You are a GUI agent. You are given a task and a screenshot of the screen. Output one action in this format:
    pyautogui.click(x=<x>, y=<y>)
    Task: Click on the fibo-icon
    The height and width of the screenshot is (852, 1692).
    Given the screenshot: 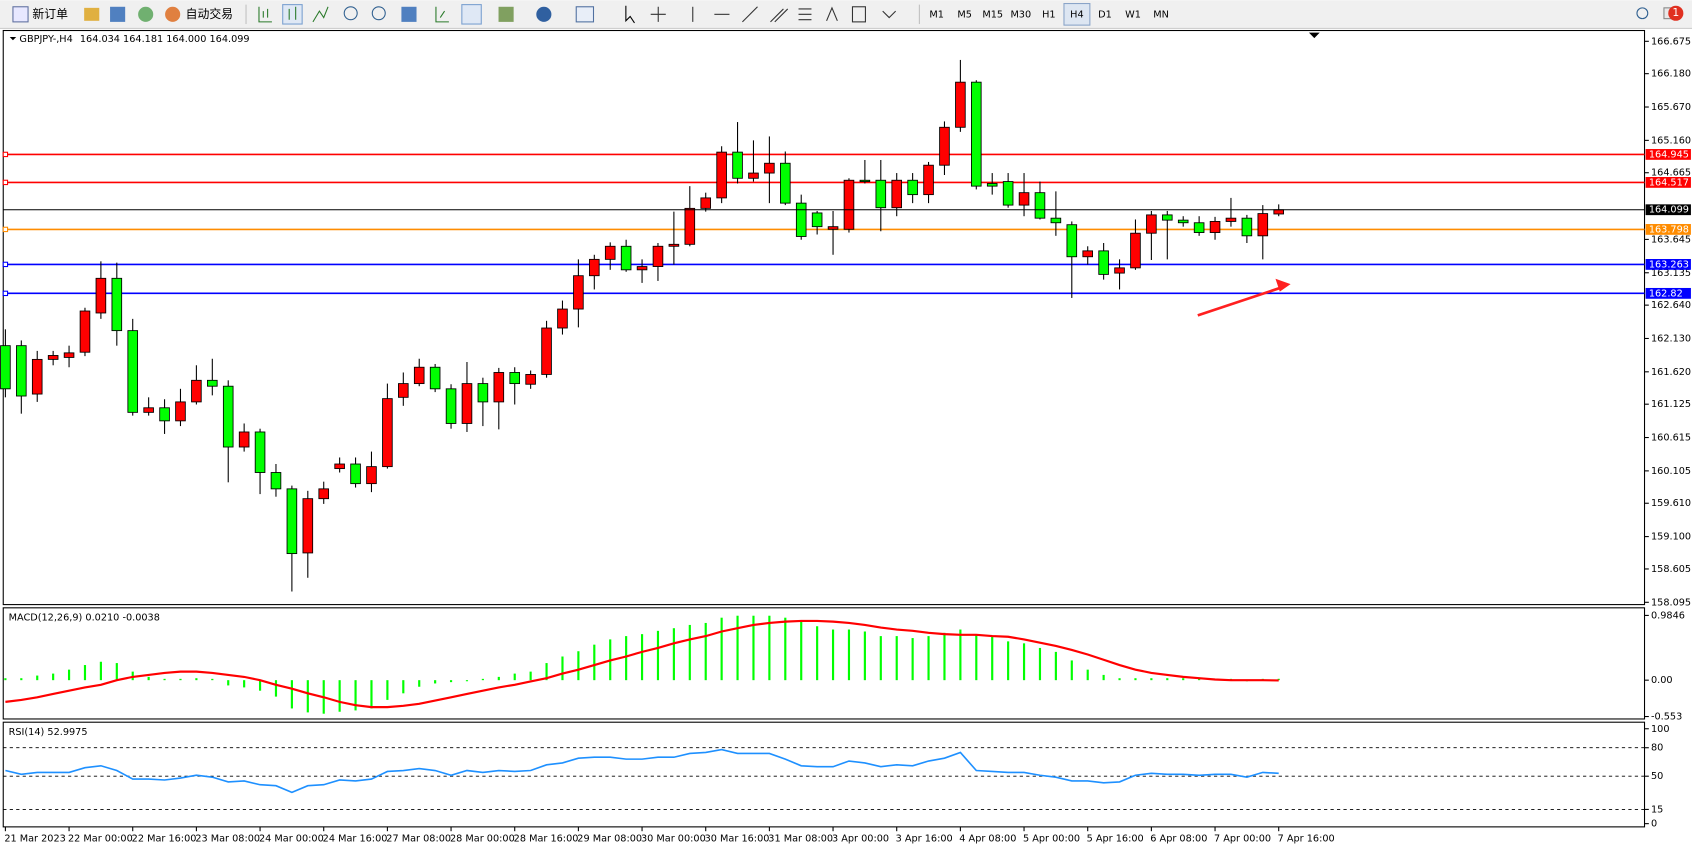 What is the action you would take?
    pyautogui.click(x=805, y=14)
    